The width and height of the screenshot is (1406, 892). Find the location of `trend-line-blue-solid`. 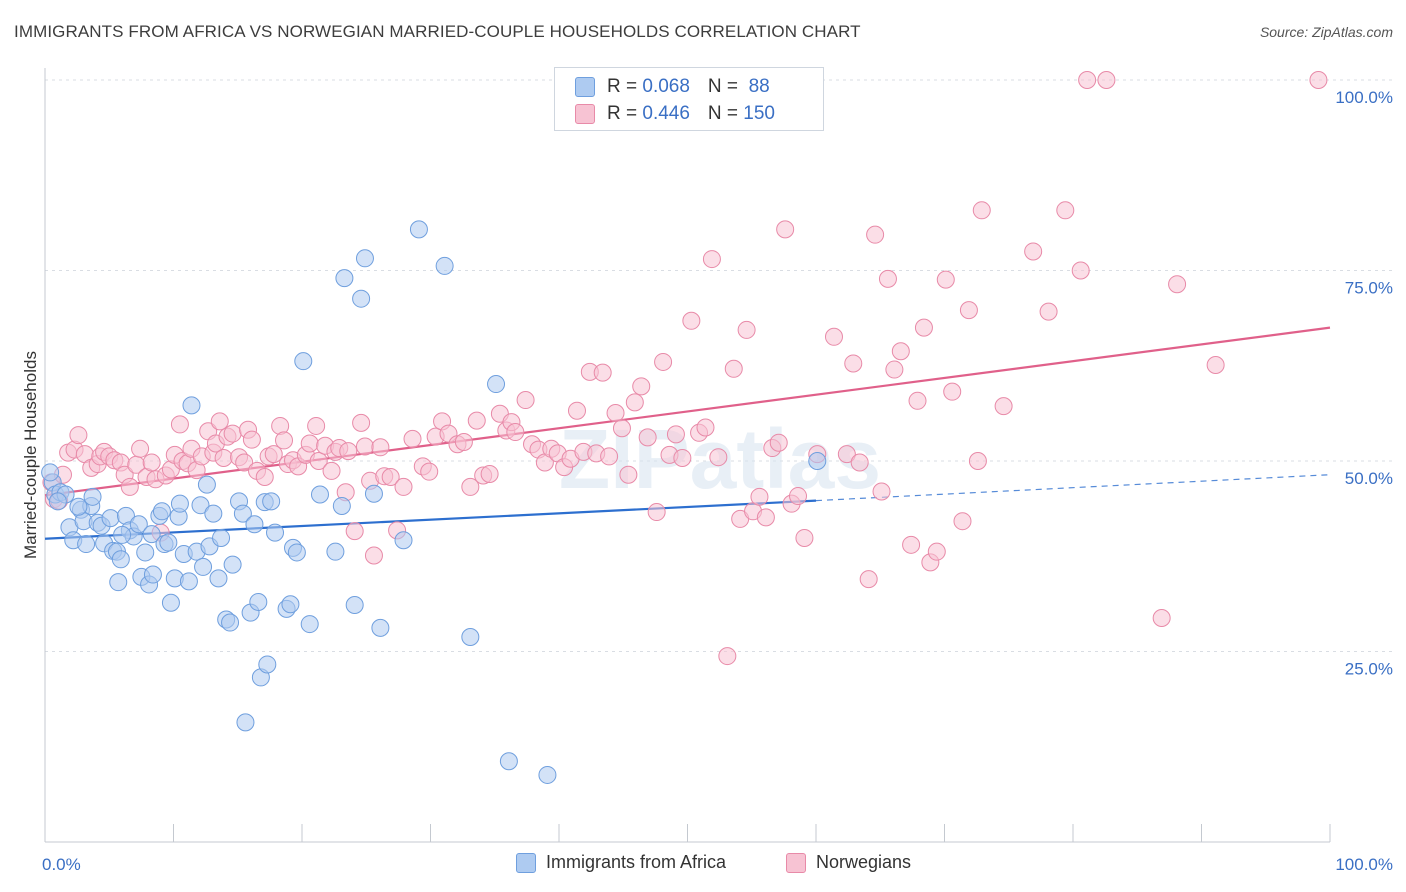

trend-line-blue-solid is located at coordinates (430, 519).